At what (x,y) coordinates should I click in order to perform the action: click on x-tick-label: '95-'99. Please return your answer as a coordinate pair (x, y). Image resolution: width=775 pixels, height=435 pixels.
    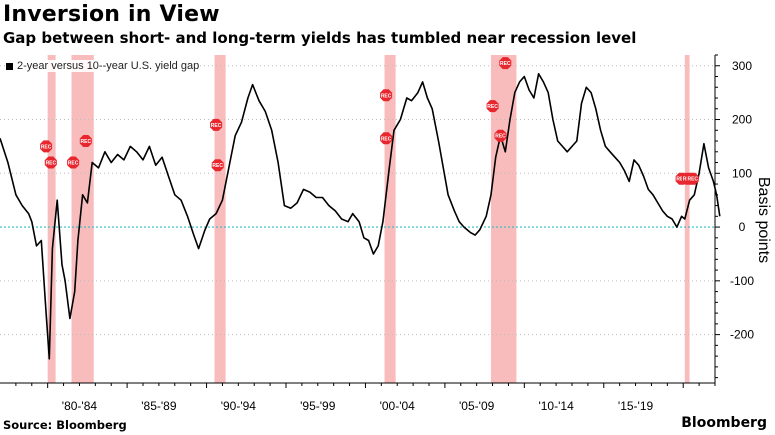
    Looking at the image, I should click on (318, 406).